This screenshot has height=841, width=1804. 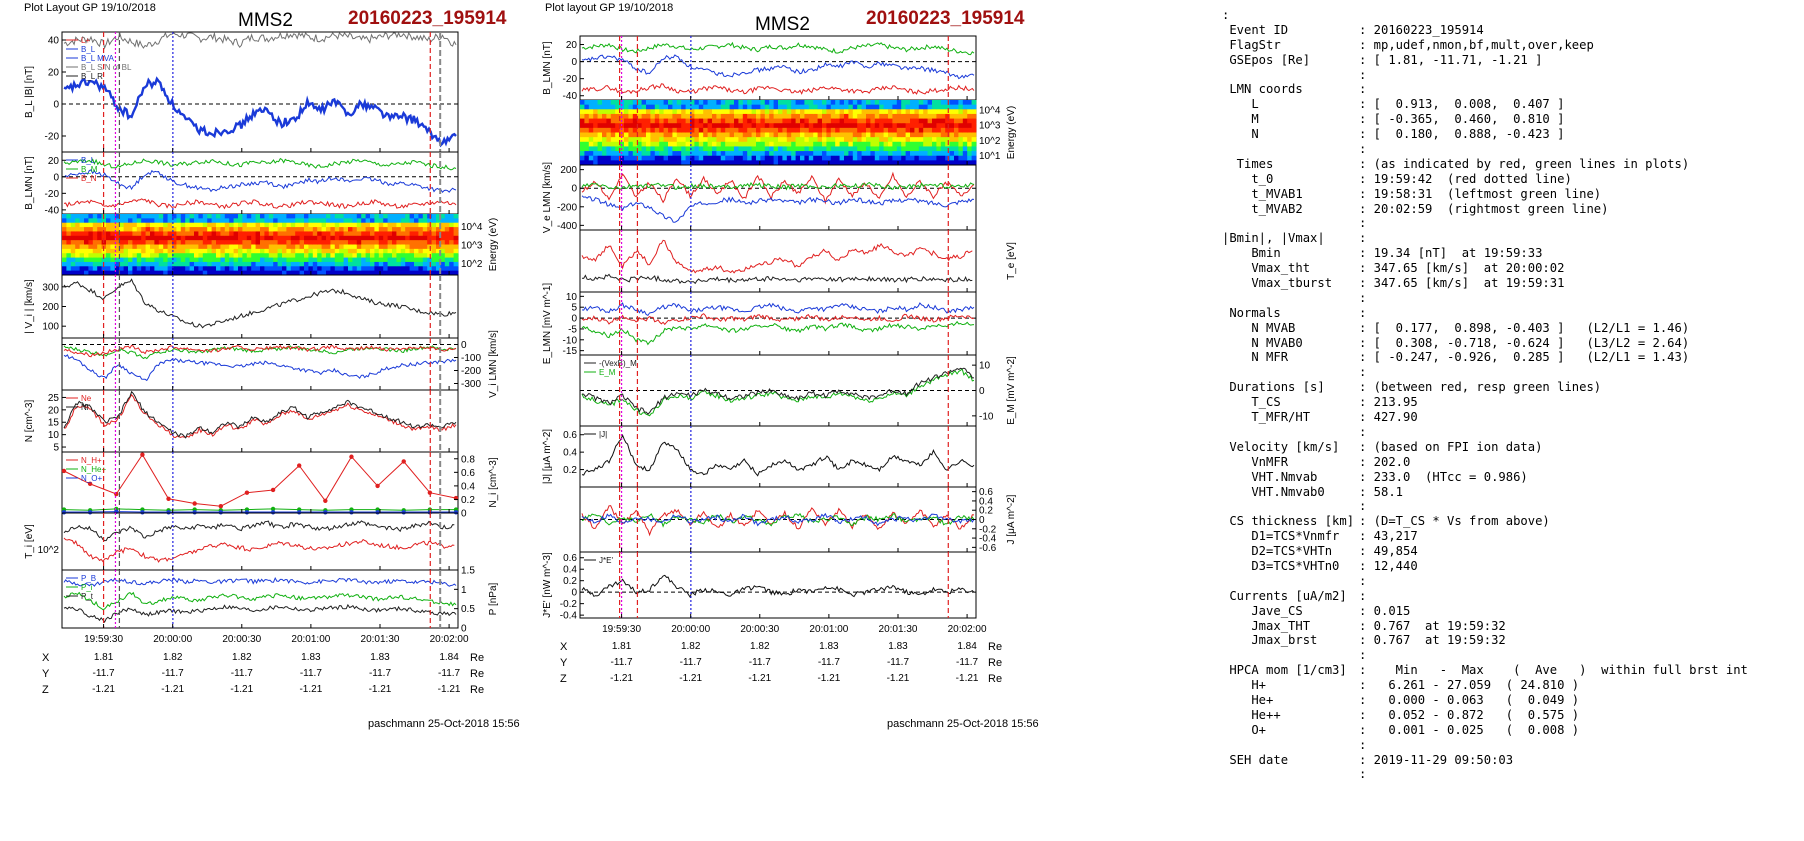 I want to click on summary-value: : 0.767 at 19:59:32, so click(x=1432, y=640).